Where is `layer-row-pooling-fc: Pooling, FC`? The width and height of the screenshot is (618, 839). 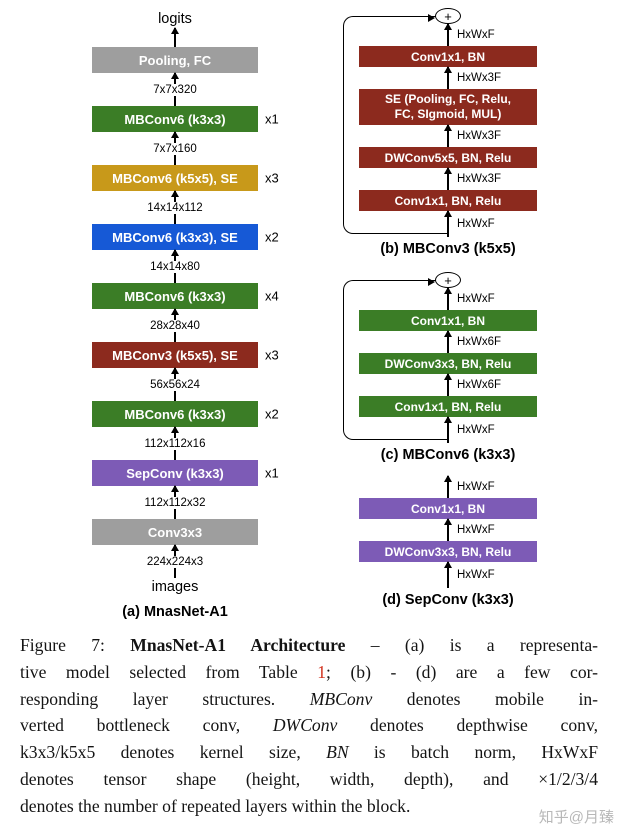 layer-row-pooling-fc: Pooling, FC is located at coordinates (175, 60).